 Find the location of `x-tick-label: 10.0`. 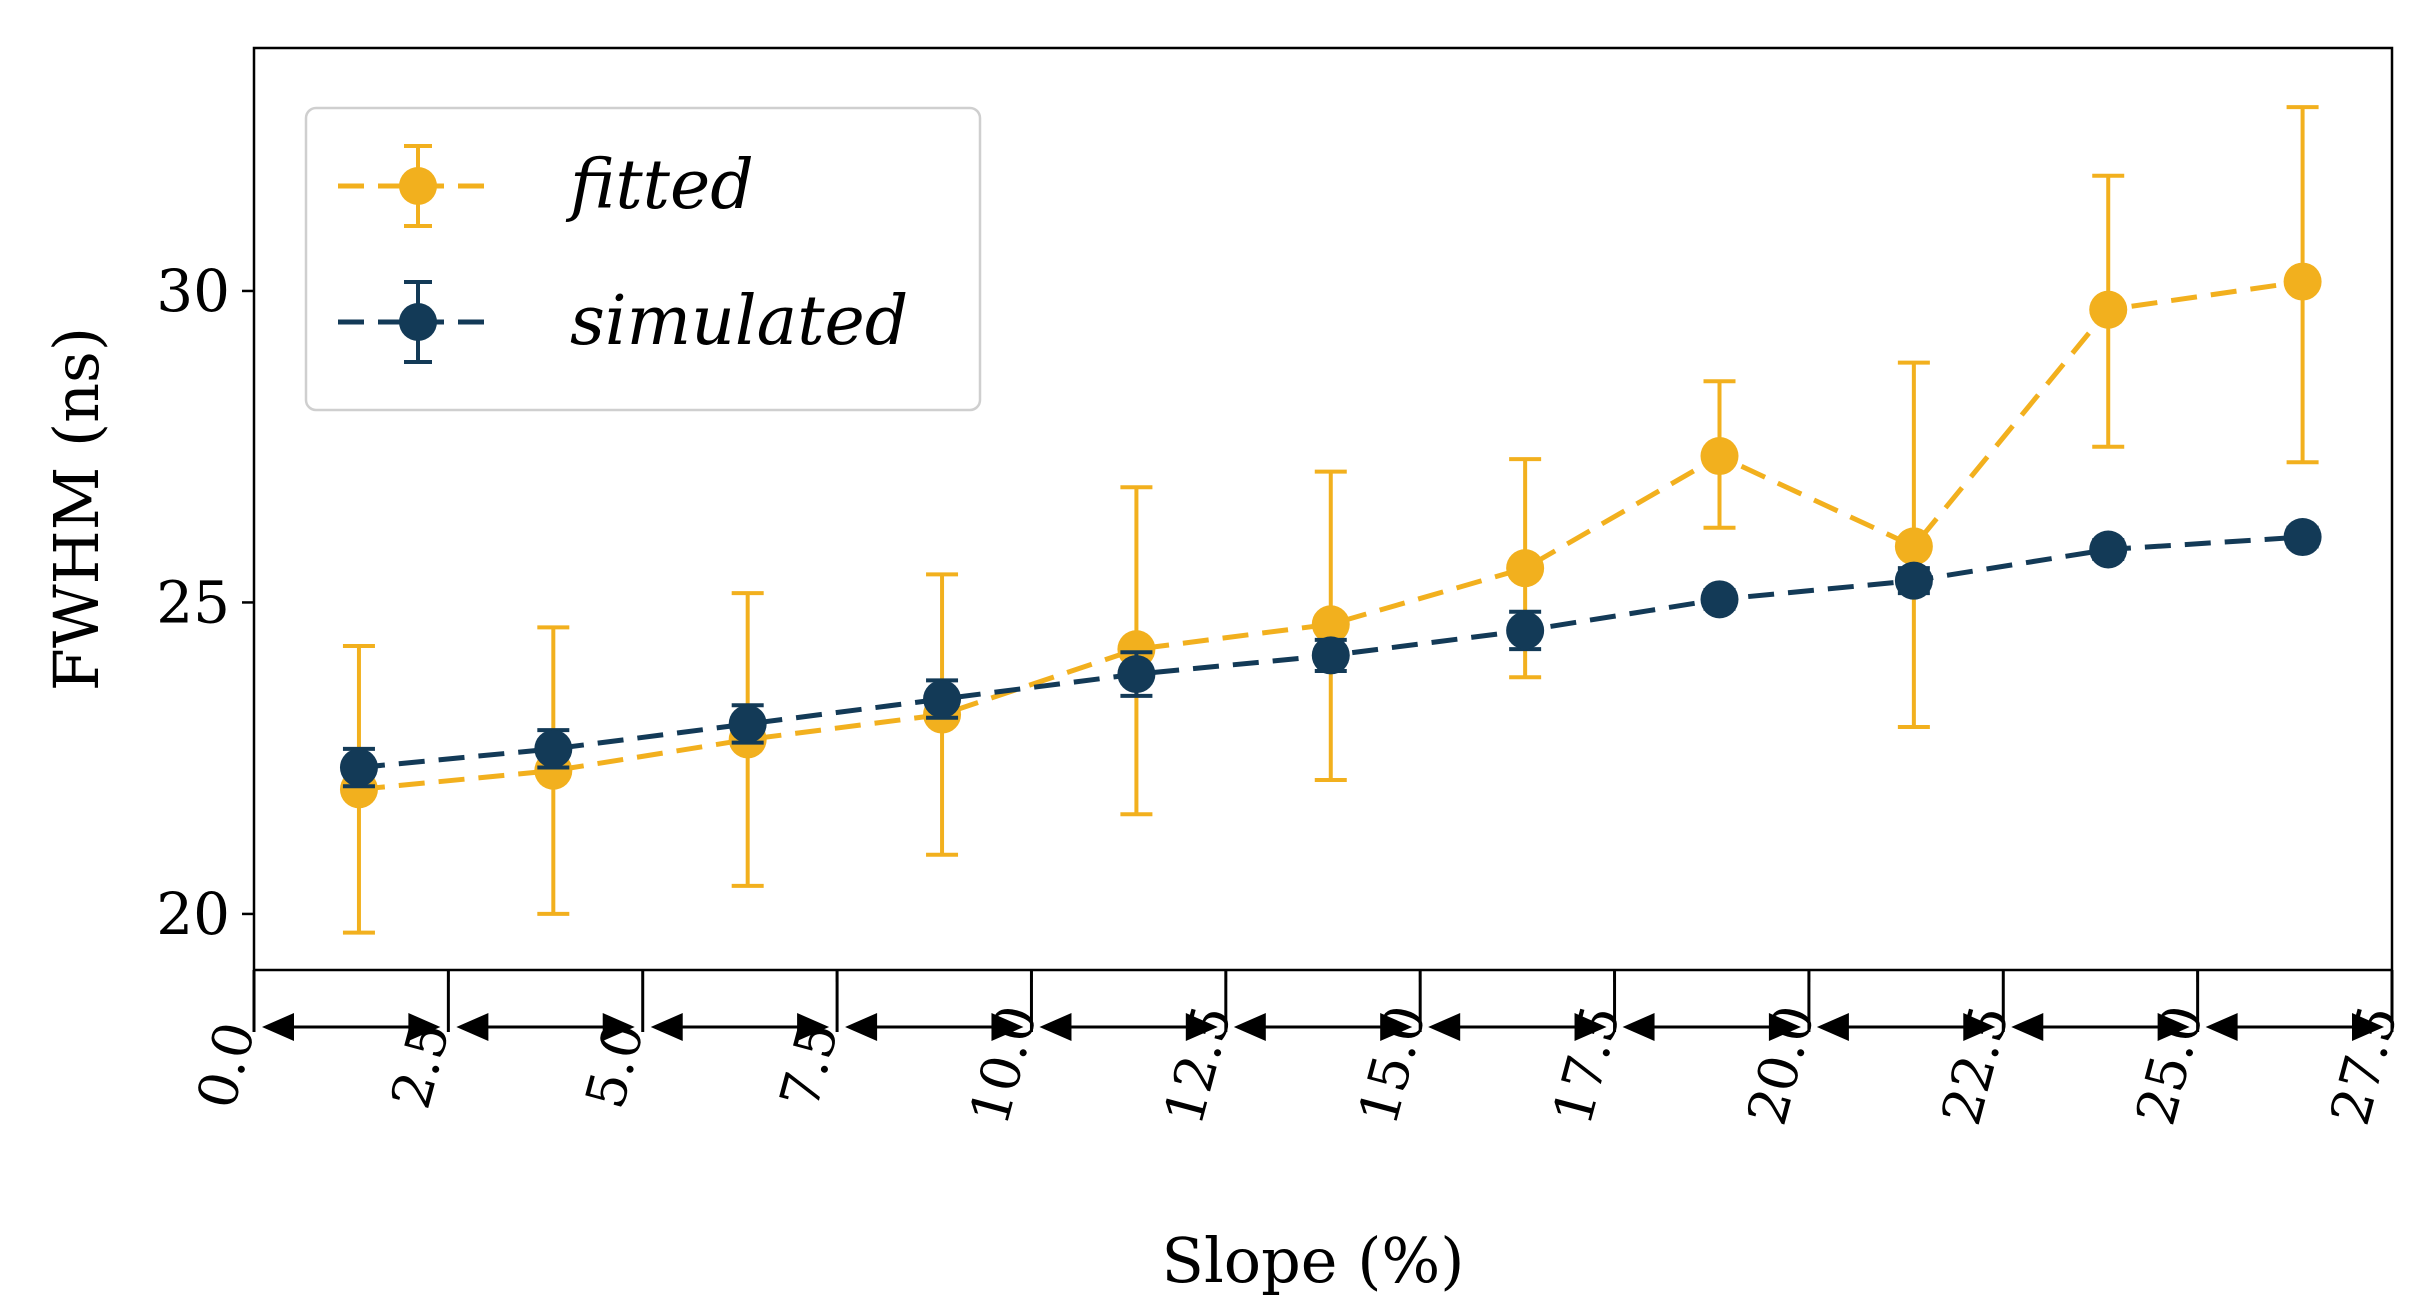

x-tick-label: 10.0 is located at coordinates (1004, 1065).